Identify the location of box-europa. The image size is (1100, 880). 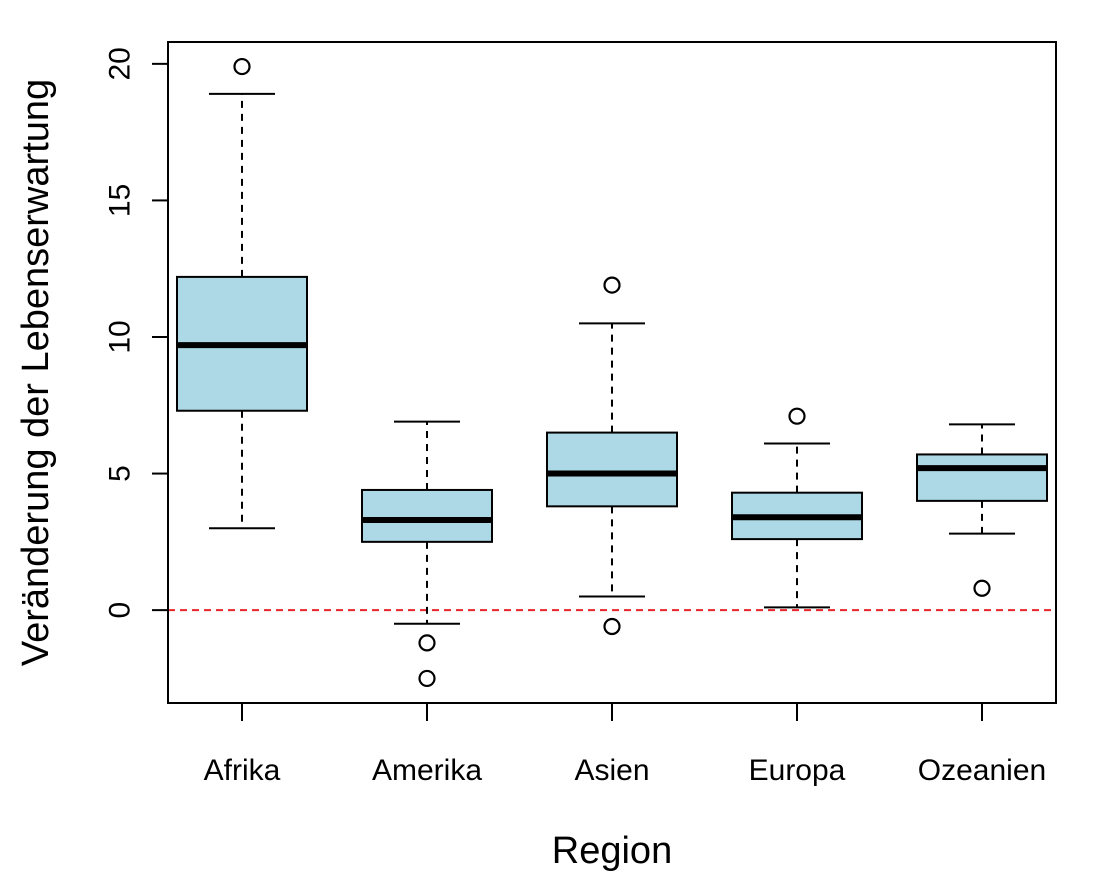
(797, 508).